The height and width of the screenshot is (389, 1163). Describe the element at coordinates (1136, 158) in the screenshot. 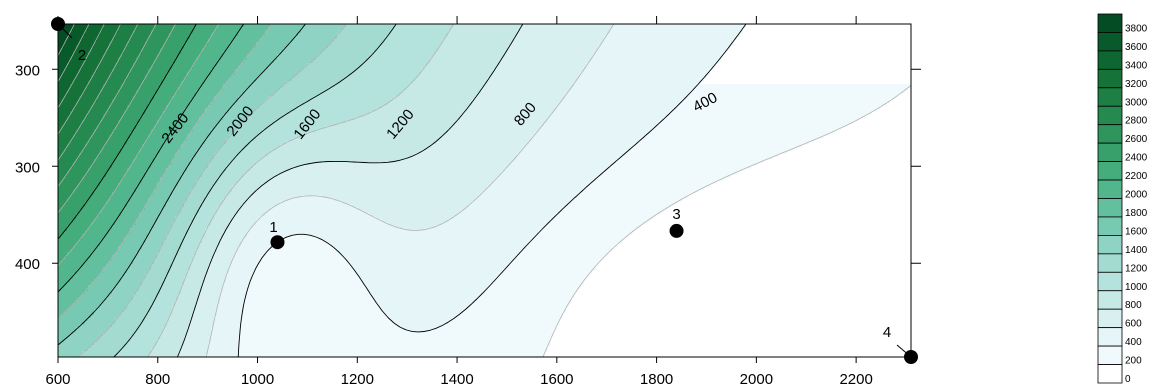

I see `colorbar-label: 2400` at that location.